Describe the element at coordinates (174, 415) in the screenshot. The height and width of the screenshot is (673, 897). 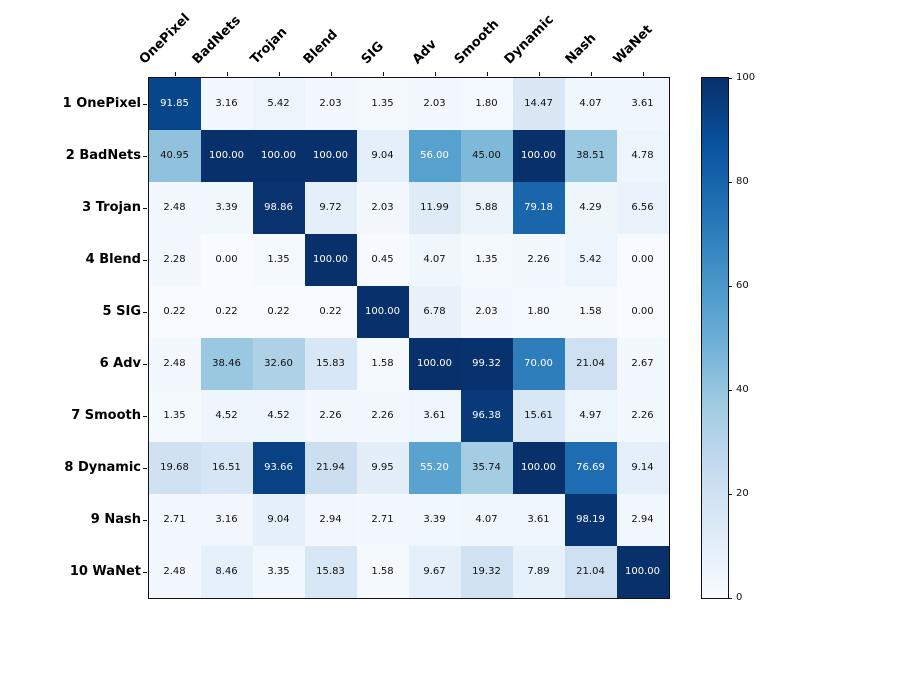
I see `heatmap-cell: 1.35` at that location.